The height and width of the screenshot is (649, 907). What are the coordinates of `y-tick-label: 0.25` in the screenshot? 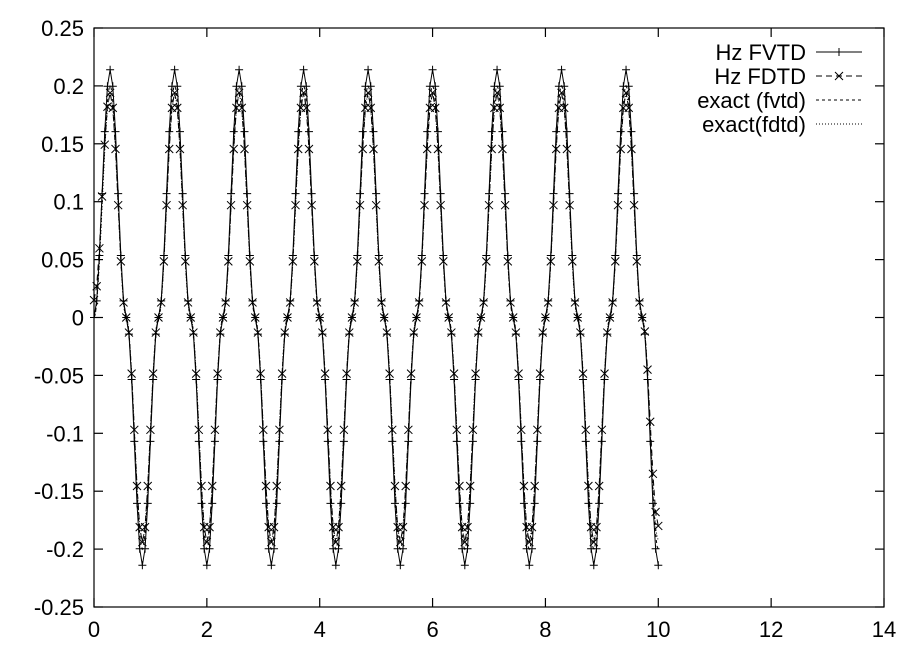 It's located at (62, 28).